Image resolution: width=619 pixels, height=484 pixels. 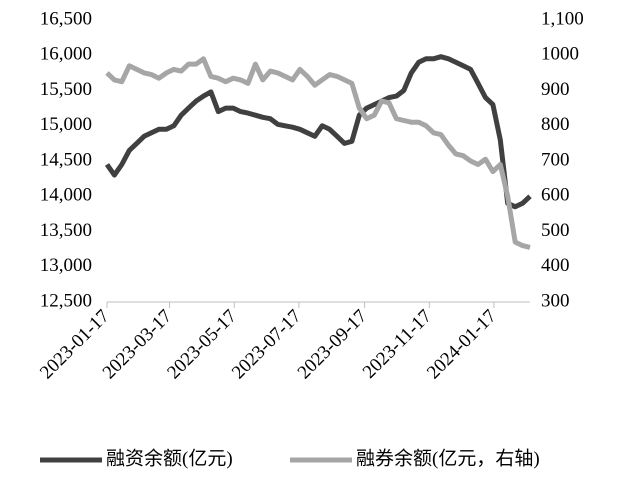 What do you see at coordinates (397, 344) in the screenshot?
I see `x-tick-label: 2023-11-17` at bounding box center [397, 344].